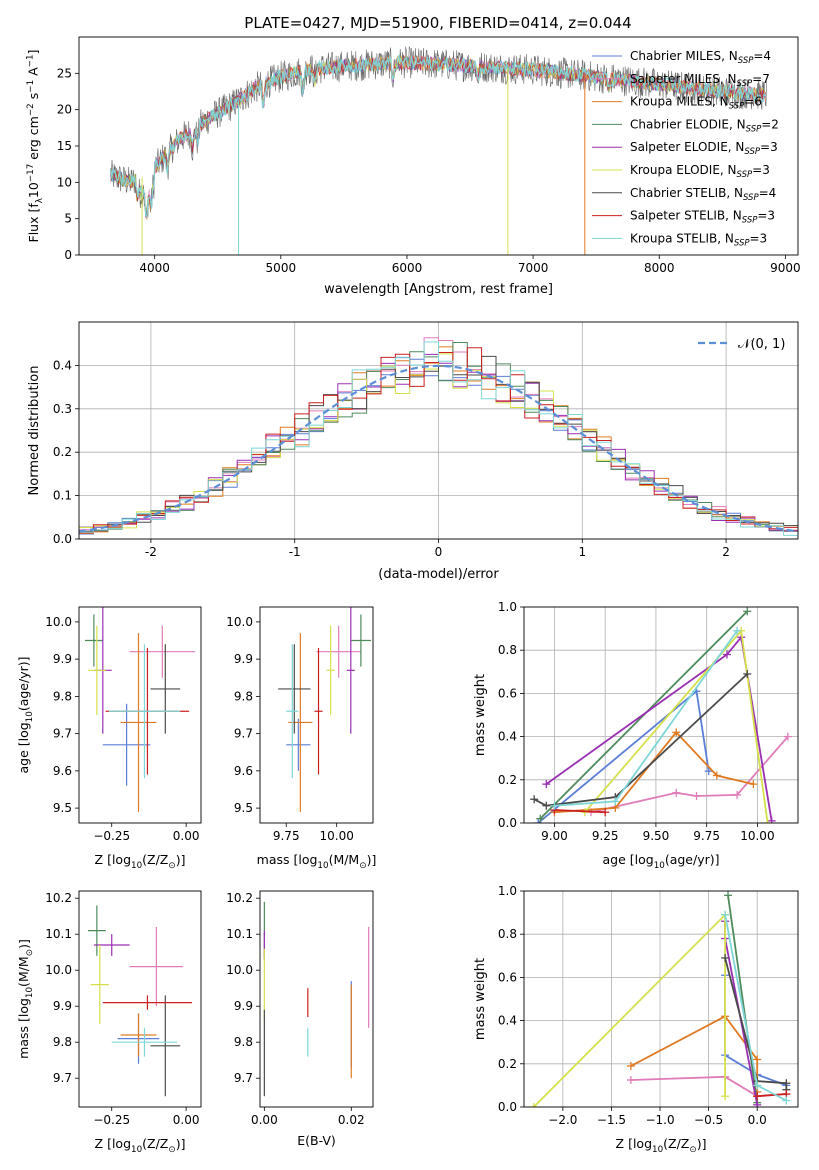 Image resolution: width=819 pixels, height=1170 pixels. I want to click on x-tick-label: -1, so click(295, 552).